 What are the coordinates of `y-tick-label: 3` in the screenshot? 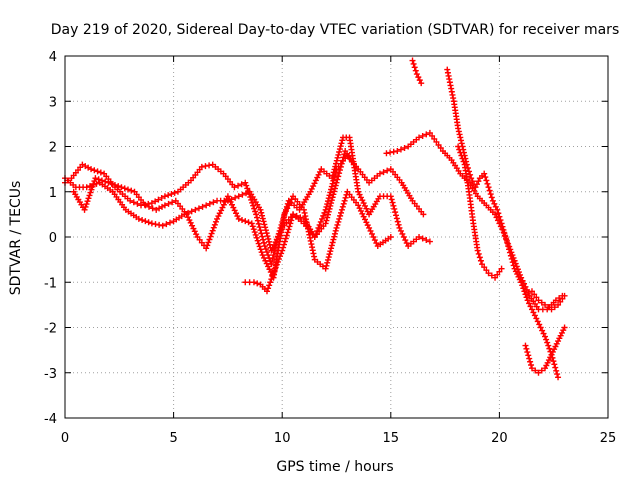 It's located at (53, 102).